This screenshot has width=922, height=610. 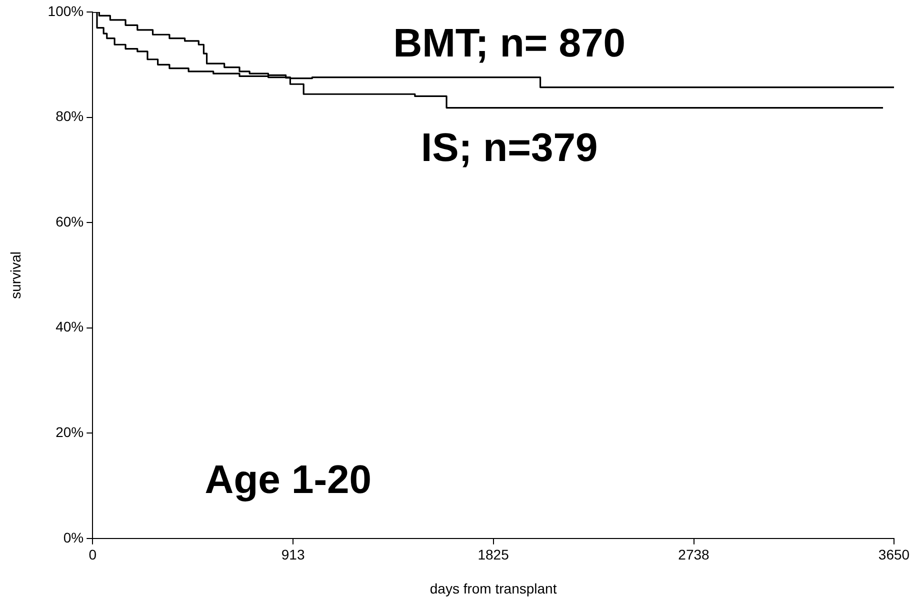 I want to click on x-tick-label: 2738, so click(x=694, y=554).